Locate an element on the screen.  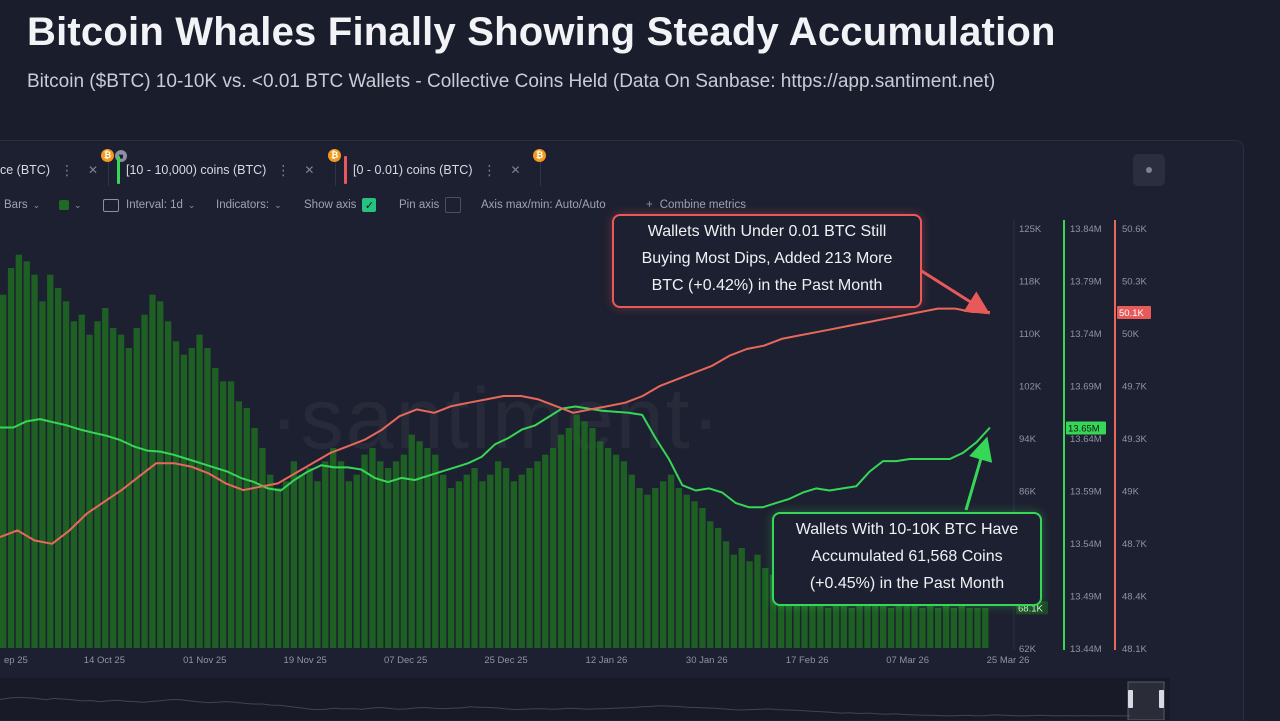
shrimp-current-tag: 50.1K is located at coordinates (1134, 312).